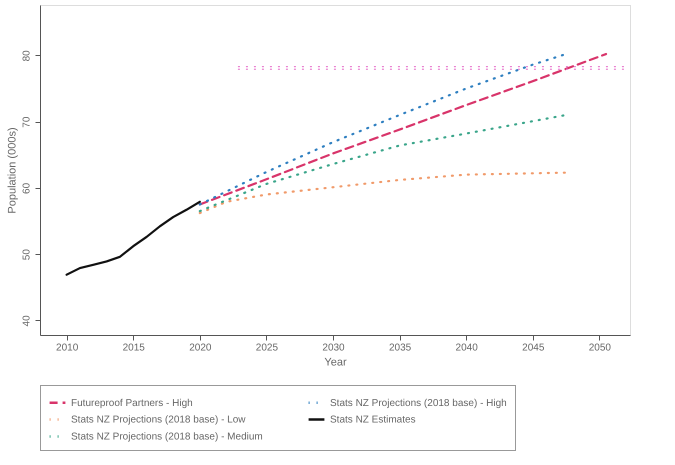  I want to click on x-tick-label: 2020, so click(200, 348).